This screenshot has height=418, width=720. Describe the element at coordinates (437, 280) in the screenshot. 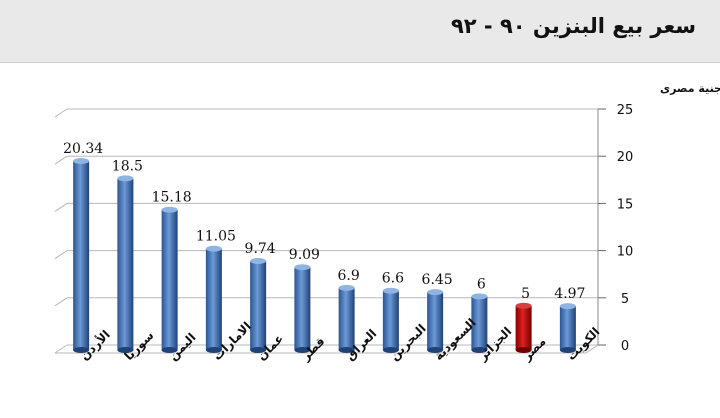

I see `value-label: 6.45` at that location.